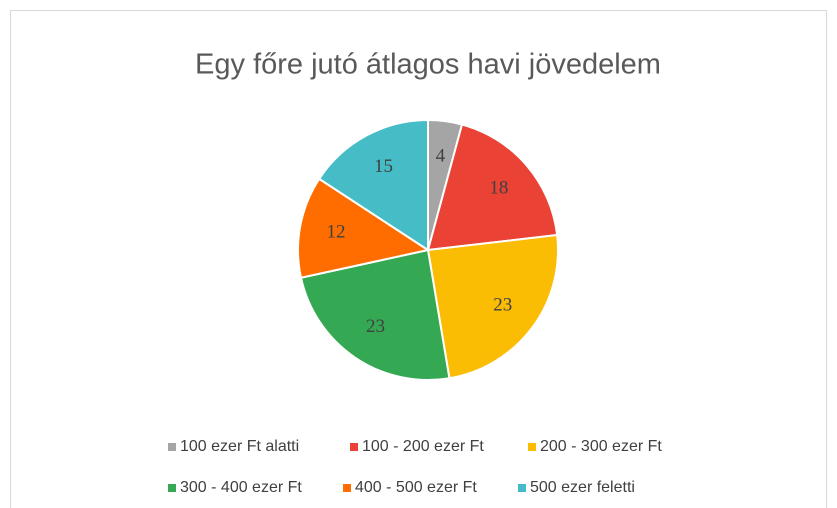 This screenshot has height=508, width=837. What do you see at coordinates (601, 446) in the screenshot?
I see `legend-label: 200 - 300 ezer Ft` at bounding box center [601, 446].